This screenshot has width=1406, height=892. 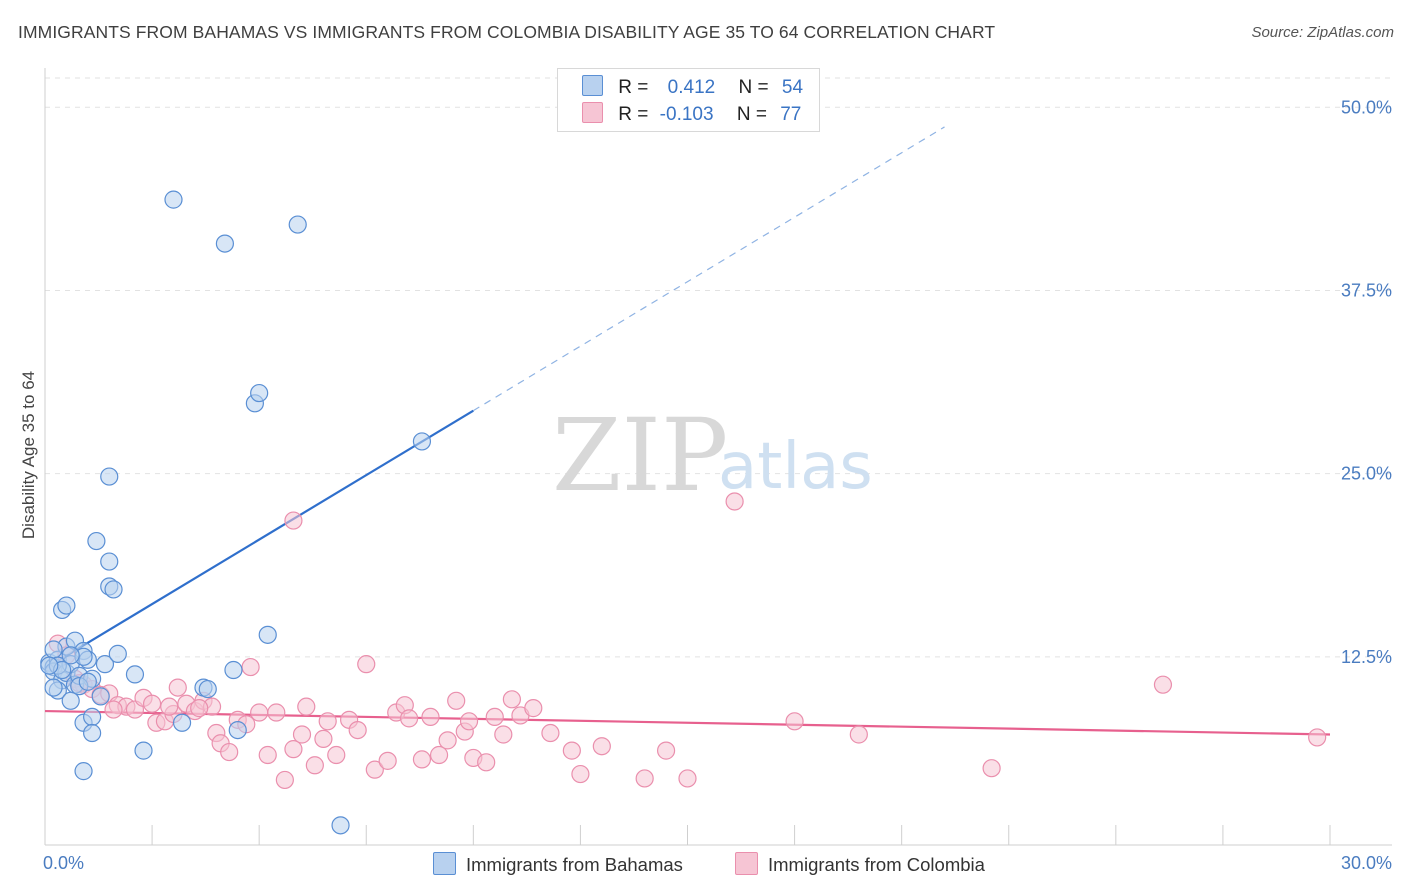 What do you see at coordinates (686, 114) in the screenshot?
I see `legend-r-value: -0.103` at bounding box center [686, 114].